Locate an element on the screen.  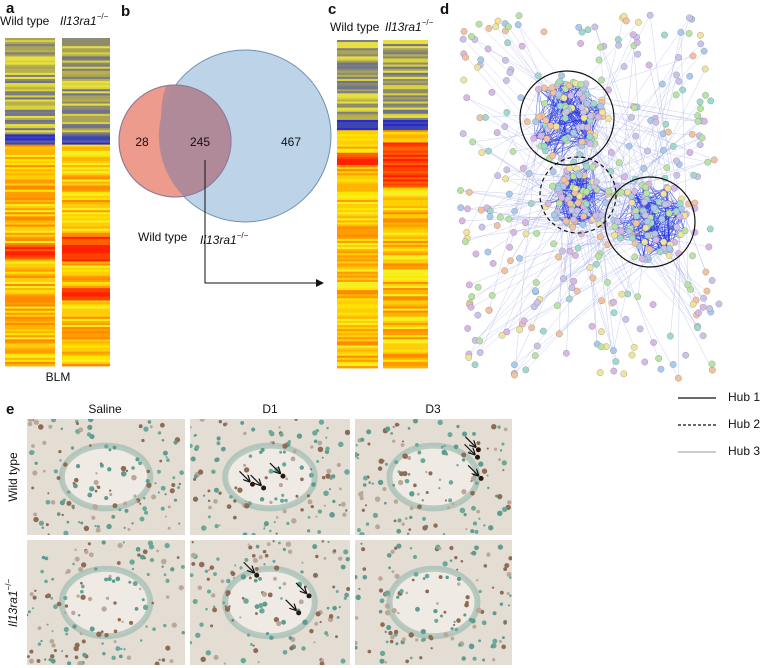
column-label: Il13ra1−/− is located at coordinates (409, 26).